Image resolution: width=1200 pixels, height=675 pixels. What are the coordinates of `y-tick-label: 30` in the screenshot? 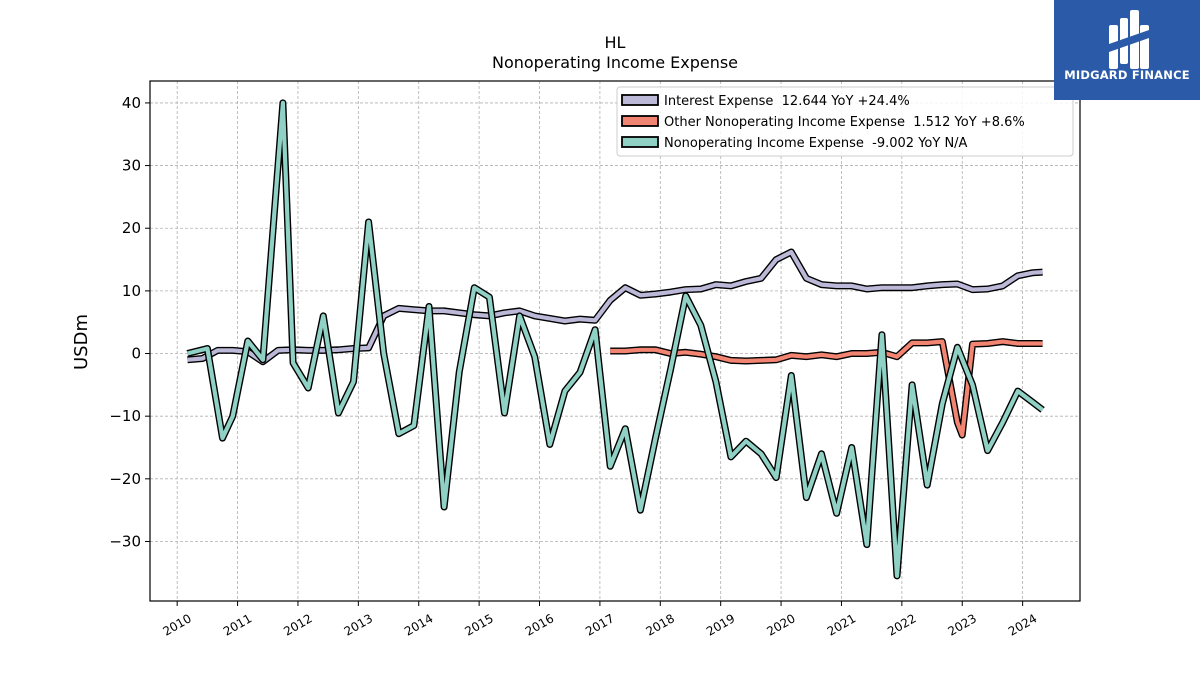 It's located at (131, 166).